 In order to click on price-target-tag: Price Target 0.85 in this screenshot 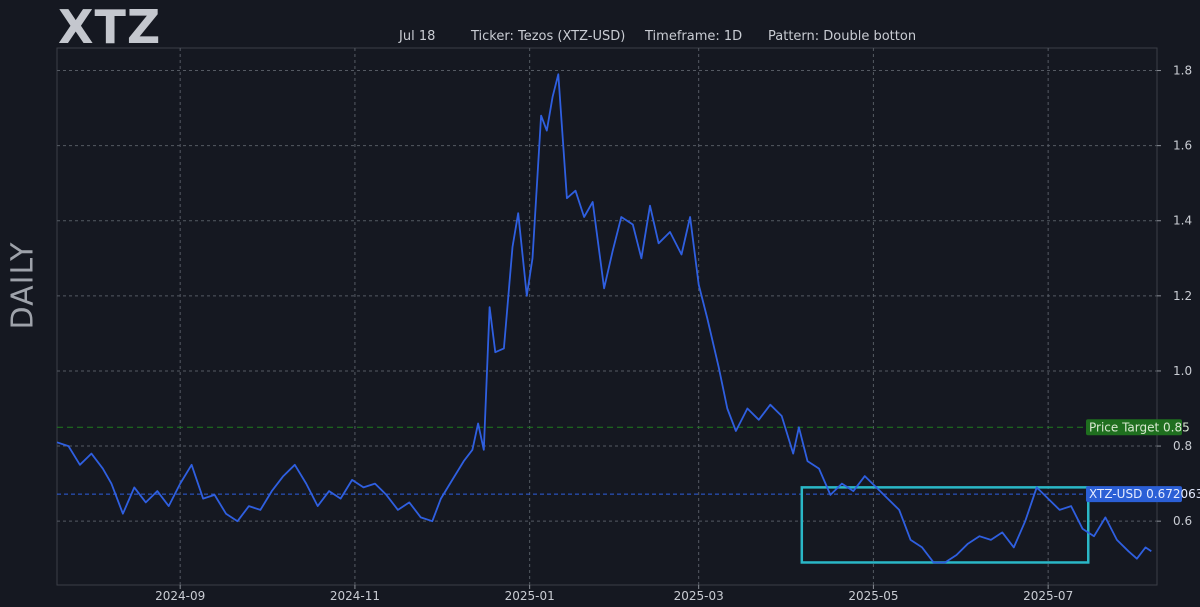, I will do `click(1138, 427)`.